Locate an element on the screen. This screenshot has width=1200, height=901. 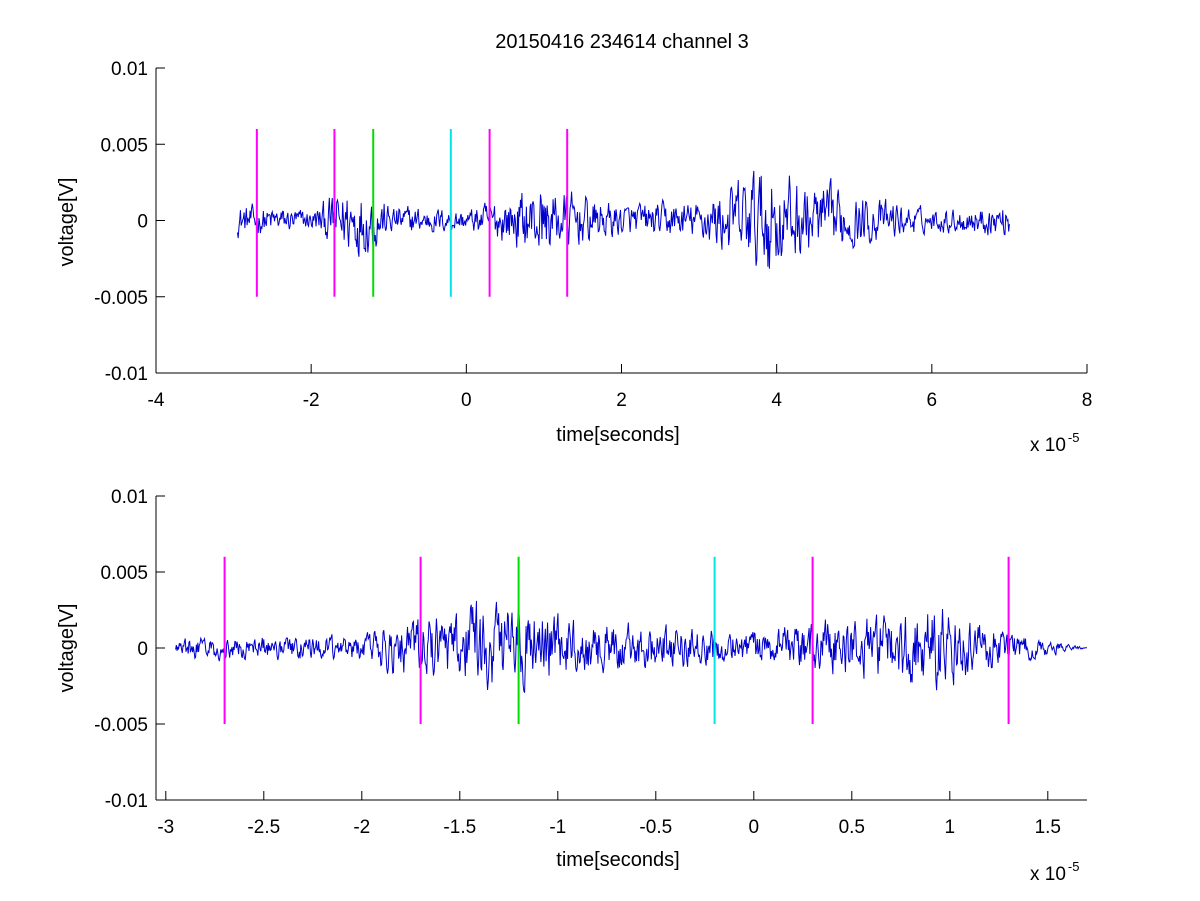
bottom-plot-markers is located at coordinates (616, 640).